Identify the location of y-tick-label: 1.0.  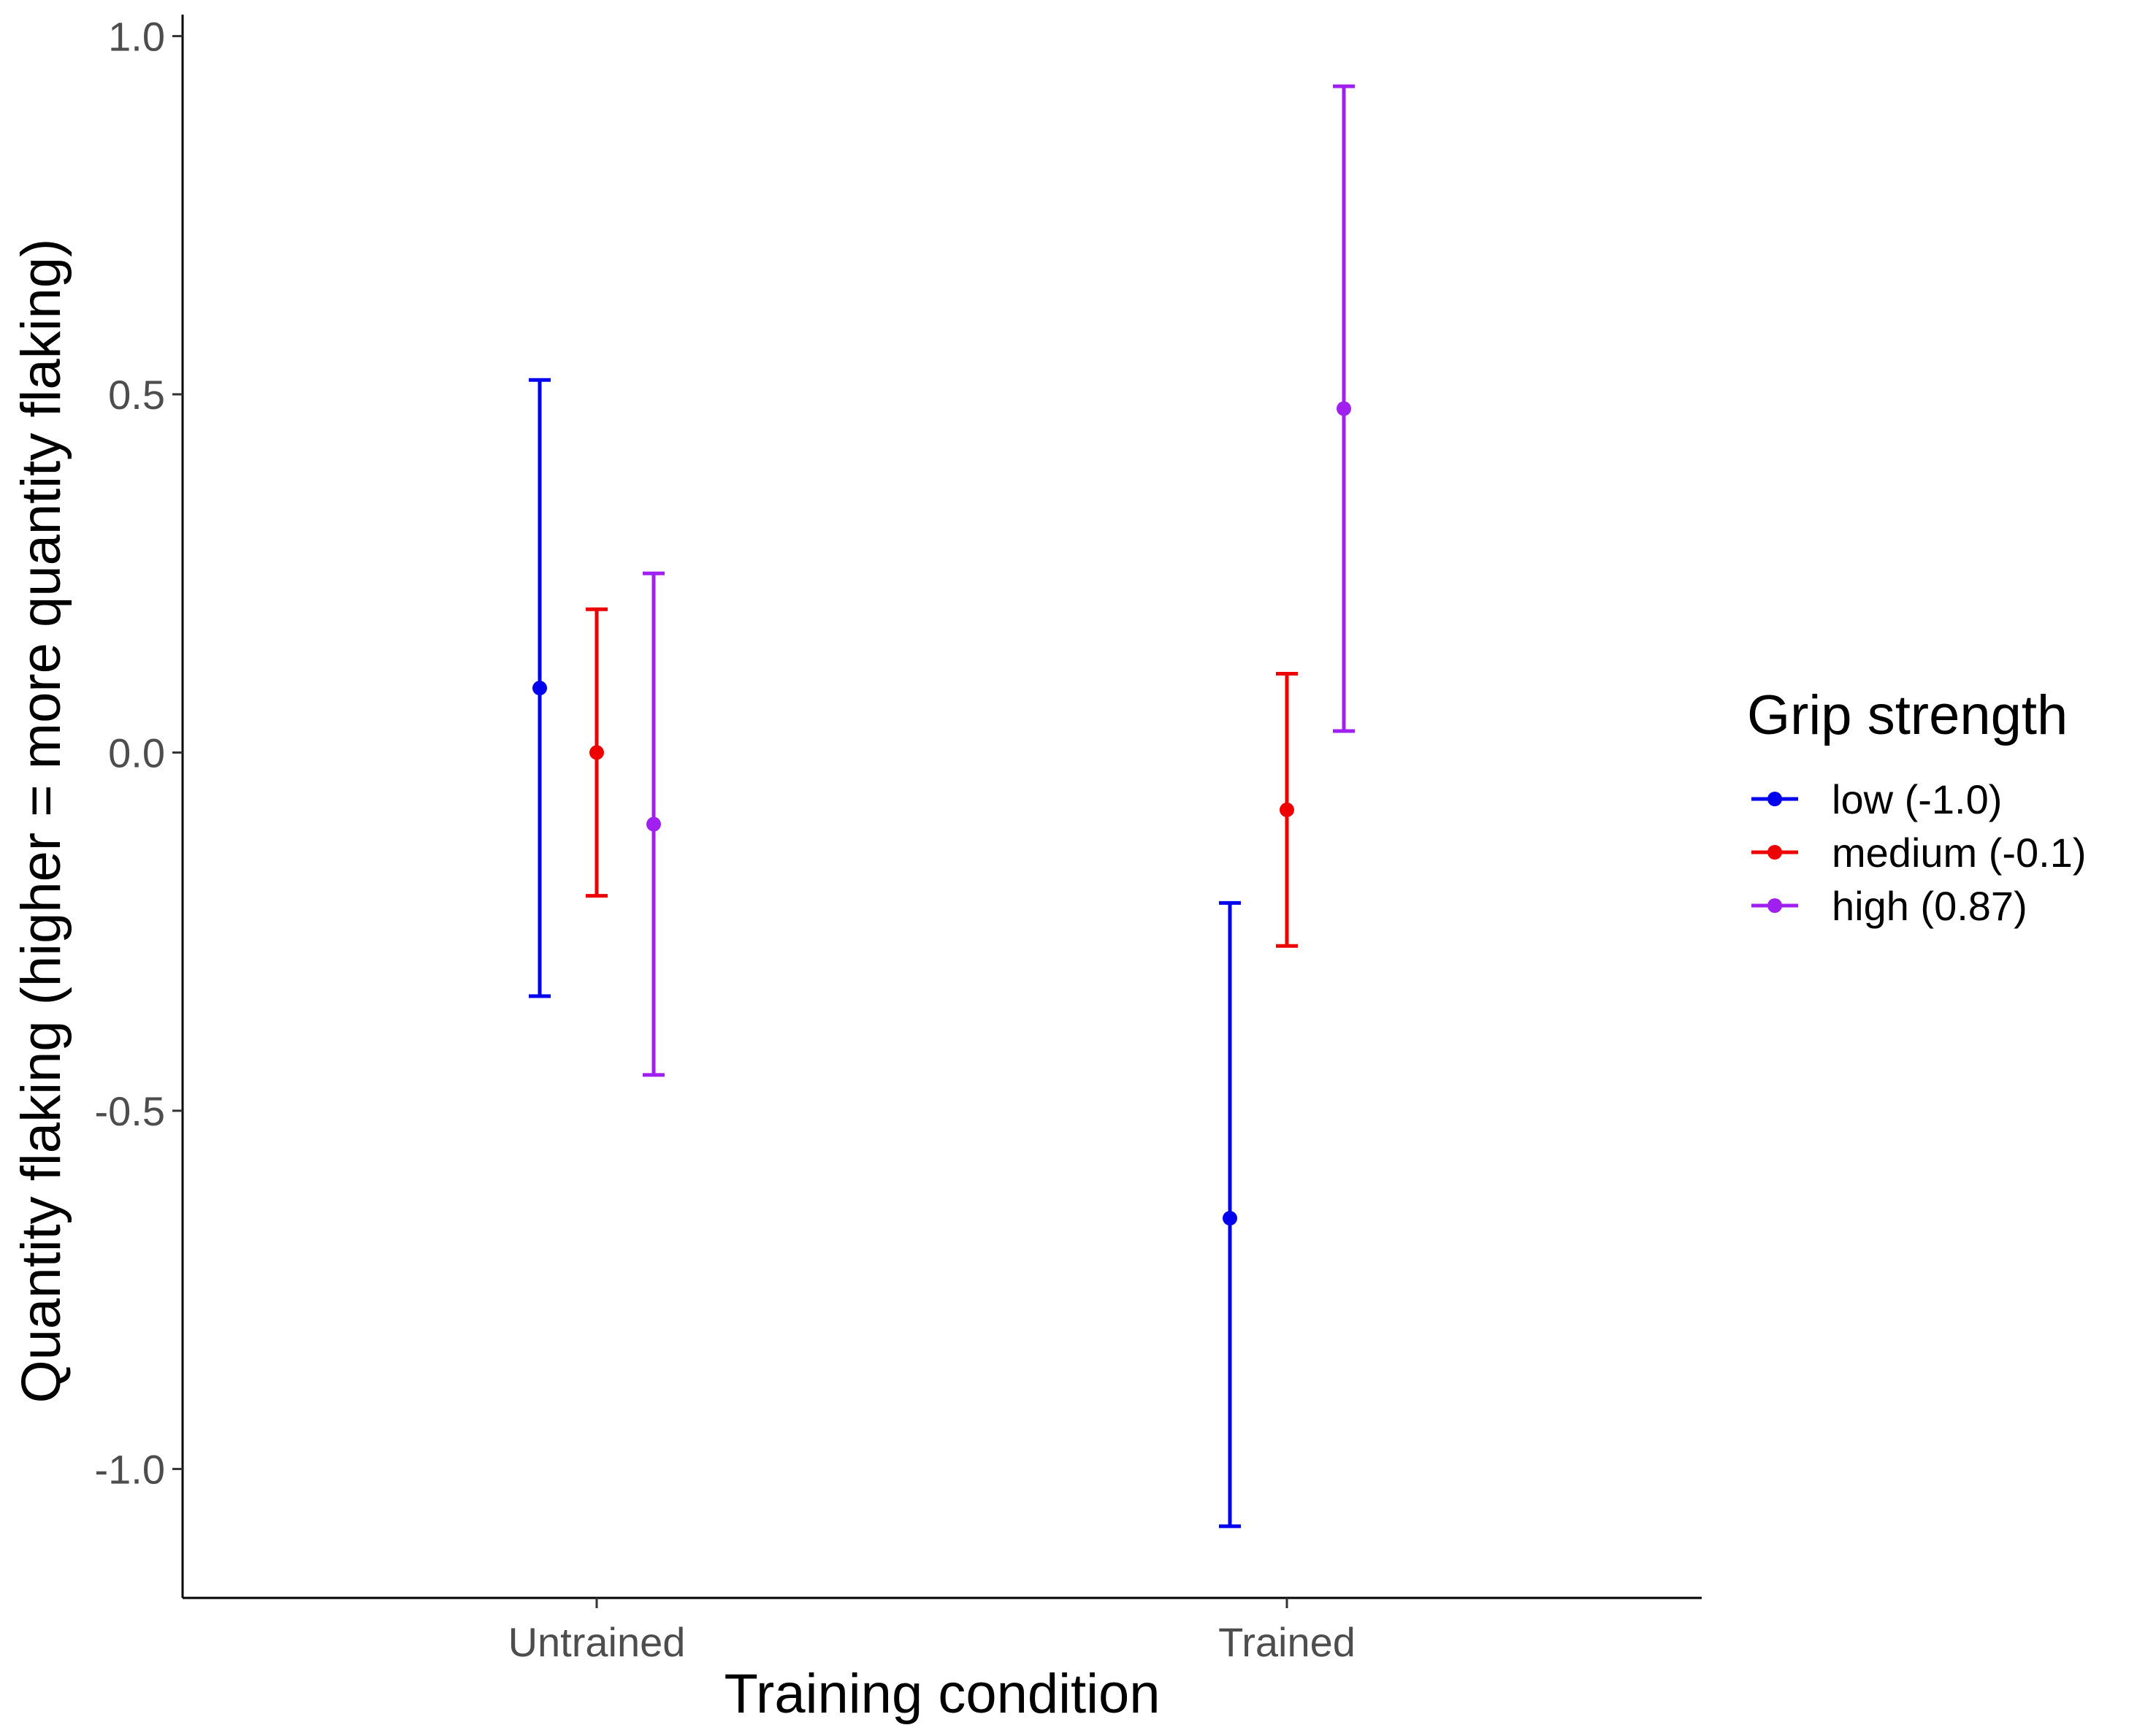
(137, 36).